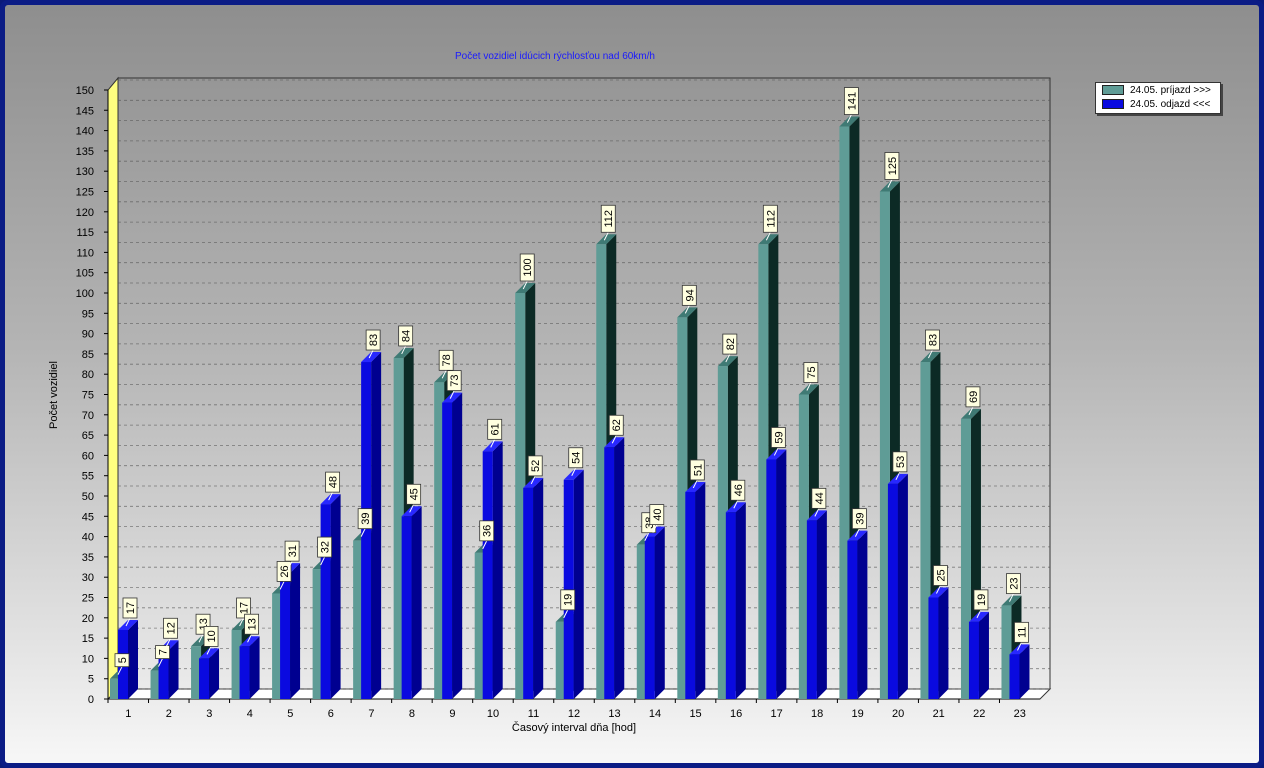 The height and width of the screenshot is (768, 1264). I want to click on y-tick-label: 80, so click(88, 375).